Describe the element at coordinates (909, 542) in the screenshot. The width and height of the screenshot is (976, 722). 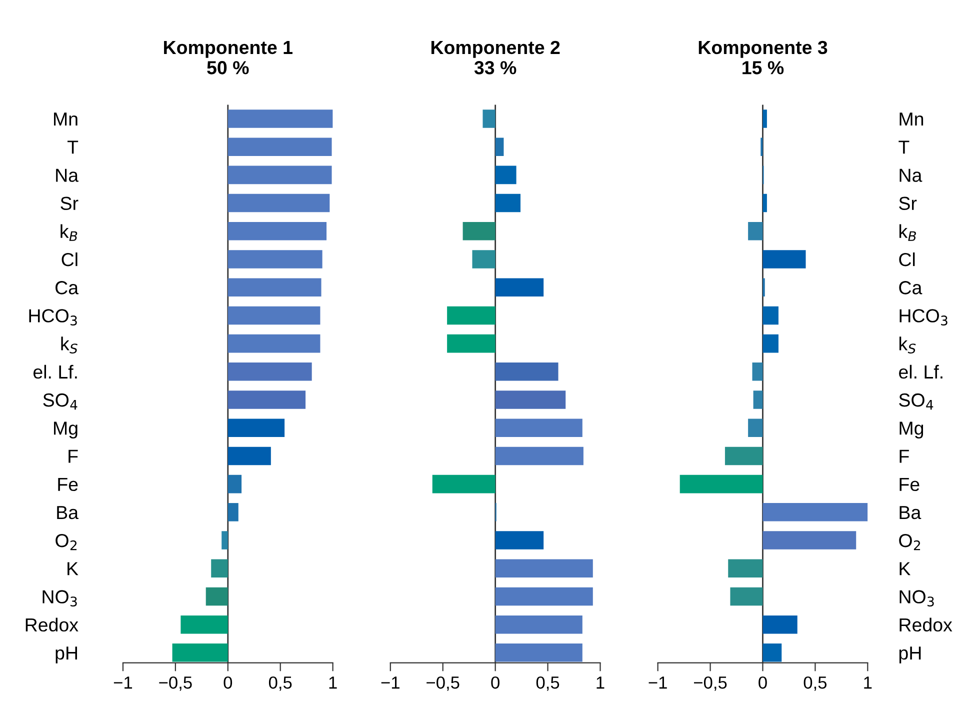
I see `y-tick-label: O$_{2}$` at that location.